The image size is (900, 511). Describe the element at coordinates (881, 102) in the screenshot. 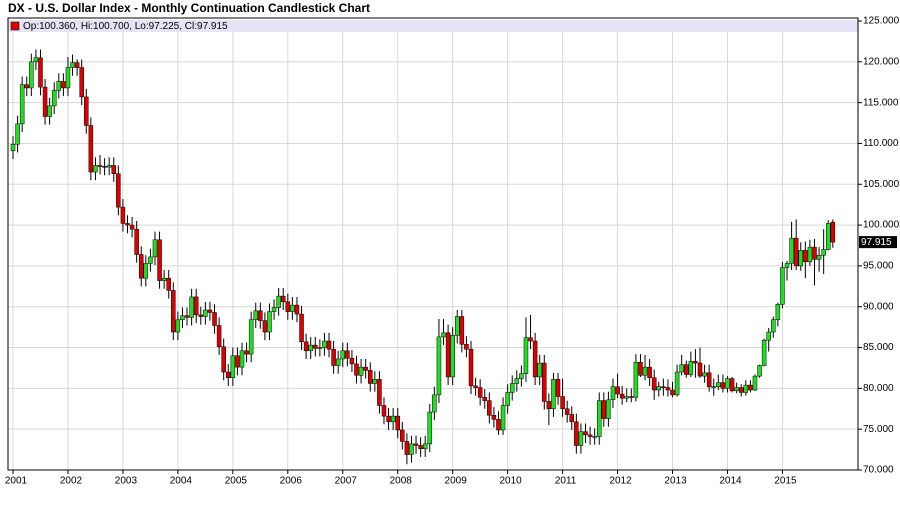

I see `y-tick-label: 115.000` at that location.